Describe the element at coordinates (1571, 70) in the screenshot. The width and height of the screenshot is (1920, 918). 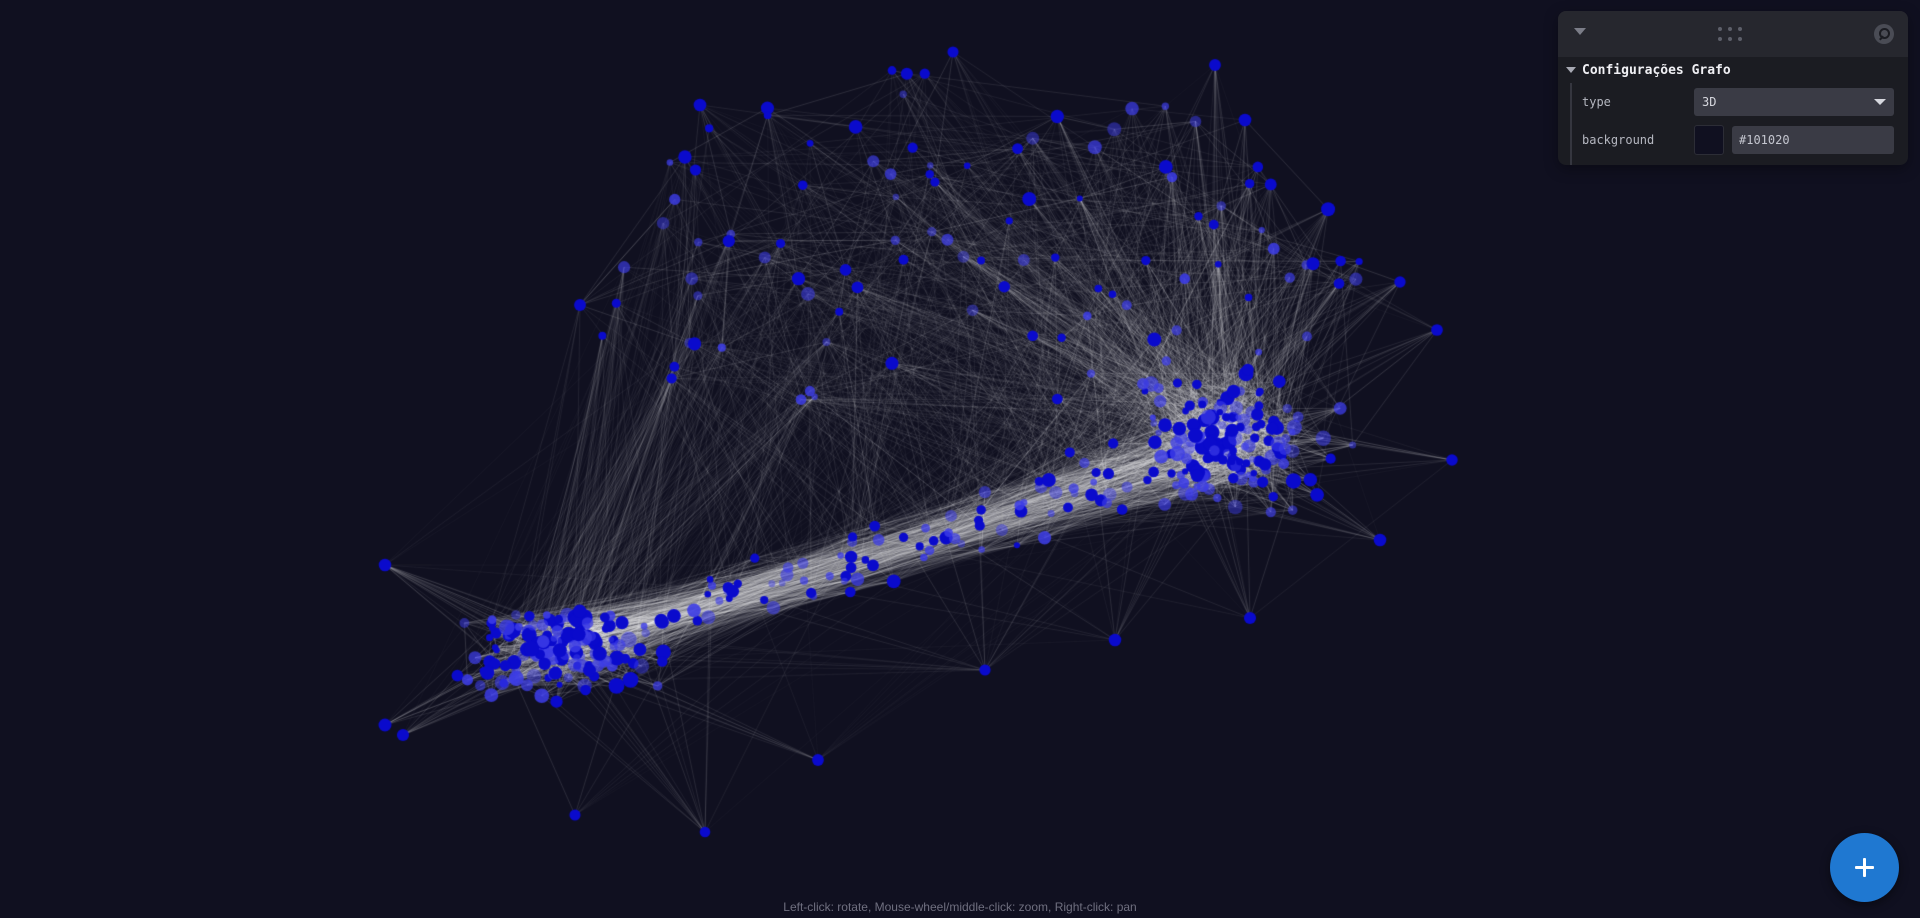
I see `folder-arrow-icon` at that location.